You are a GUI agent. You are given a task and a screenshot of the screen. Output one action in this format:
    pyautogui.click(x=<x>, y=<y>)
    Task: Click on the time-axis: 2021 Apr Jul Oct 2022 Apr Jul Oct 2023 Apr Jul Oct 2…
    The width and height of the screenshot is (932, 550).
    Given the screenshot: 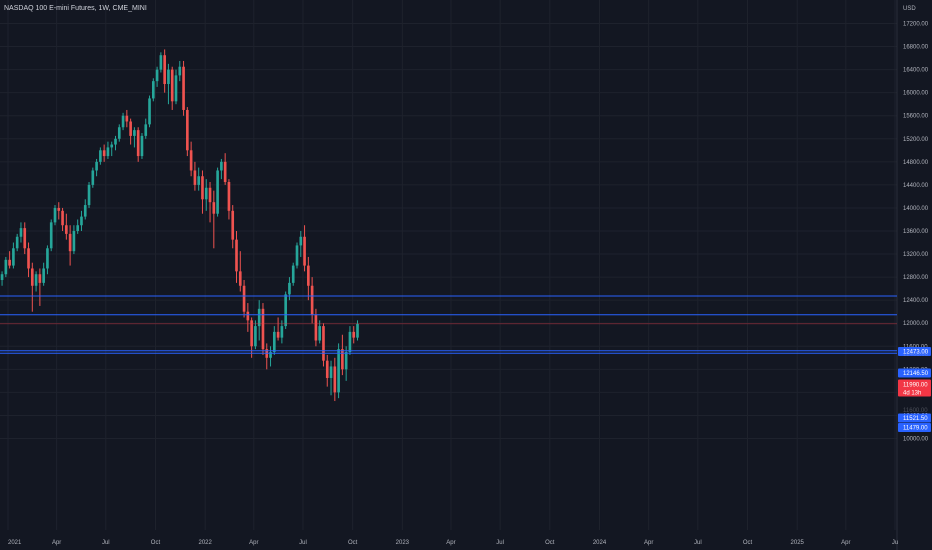 What is the action you would take?
    pyautogui.click(x=453, y=543)
    